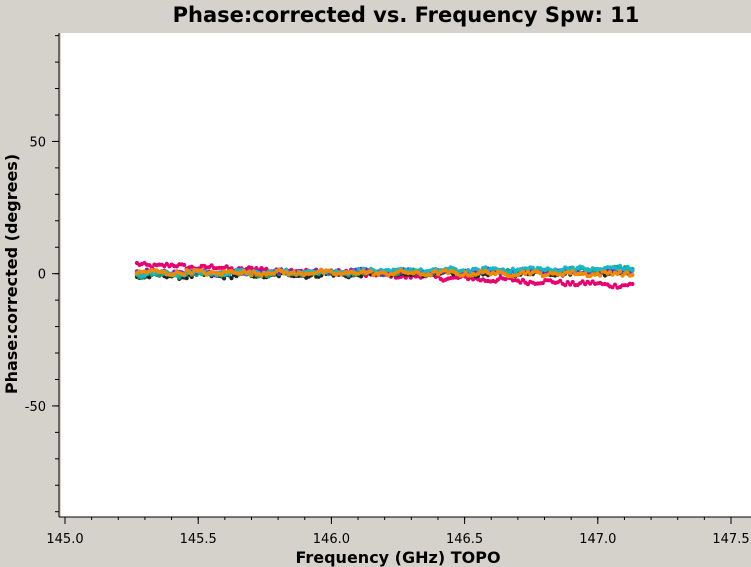  Describe the element at coordinates (730, 539) in the screenshot. I see `x-tick-label: 147.5` at that location.